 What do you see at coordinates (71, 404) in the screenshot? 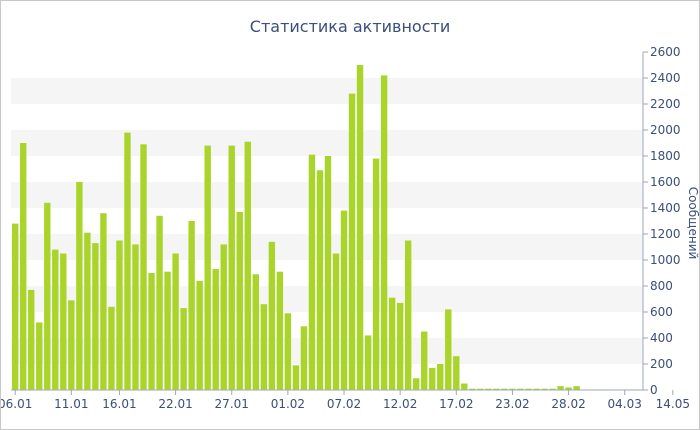
I see `x-tick-label: 11.01` at bounding box center [71, 404].